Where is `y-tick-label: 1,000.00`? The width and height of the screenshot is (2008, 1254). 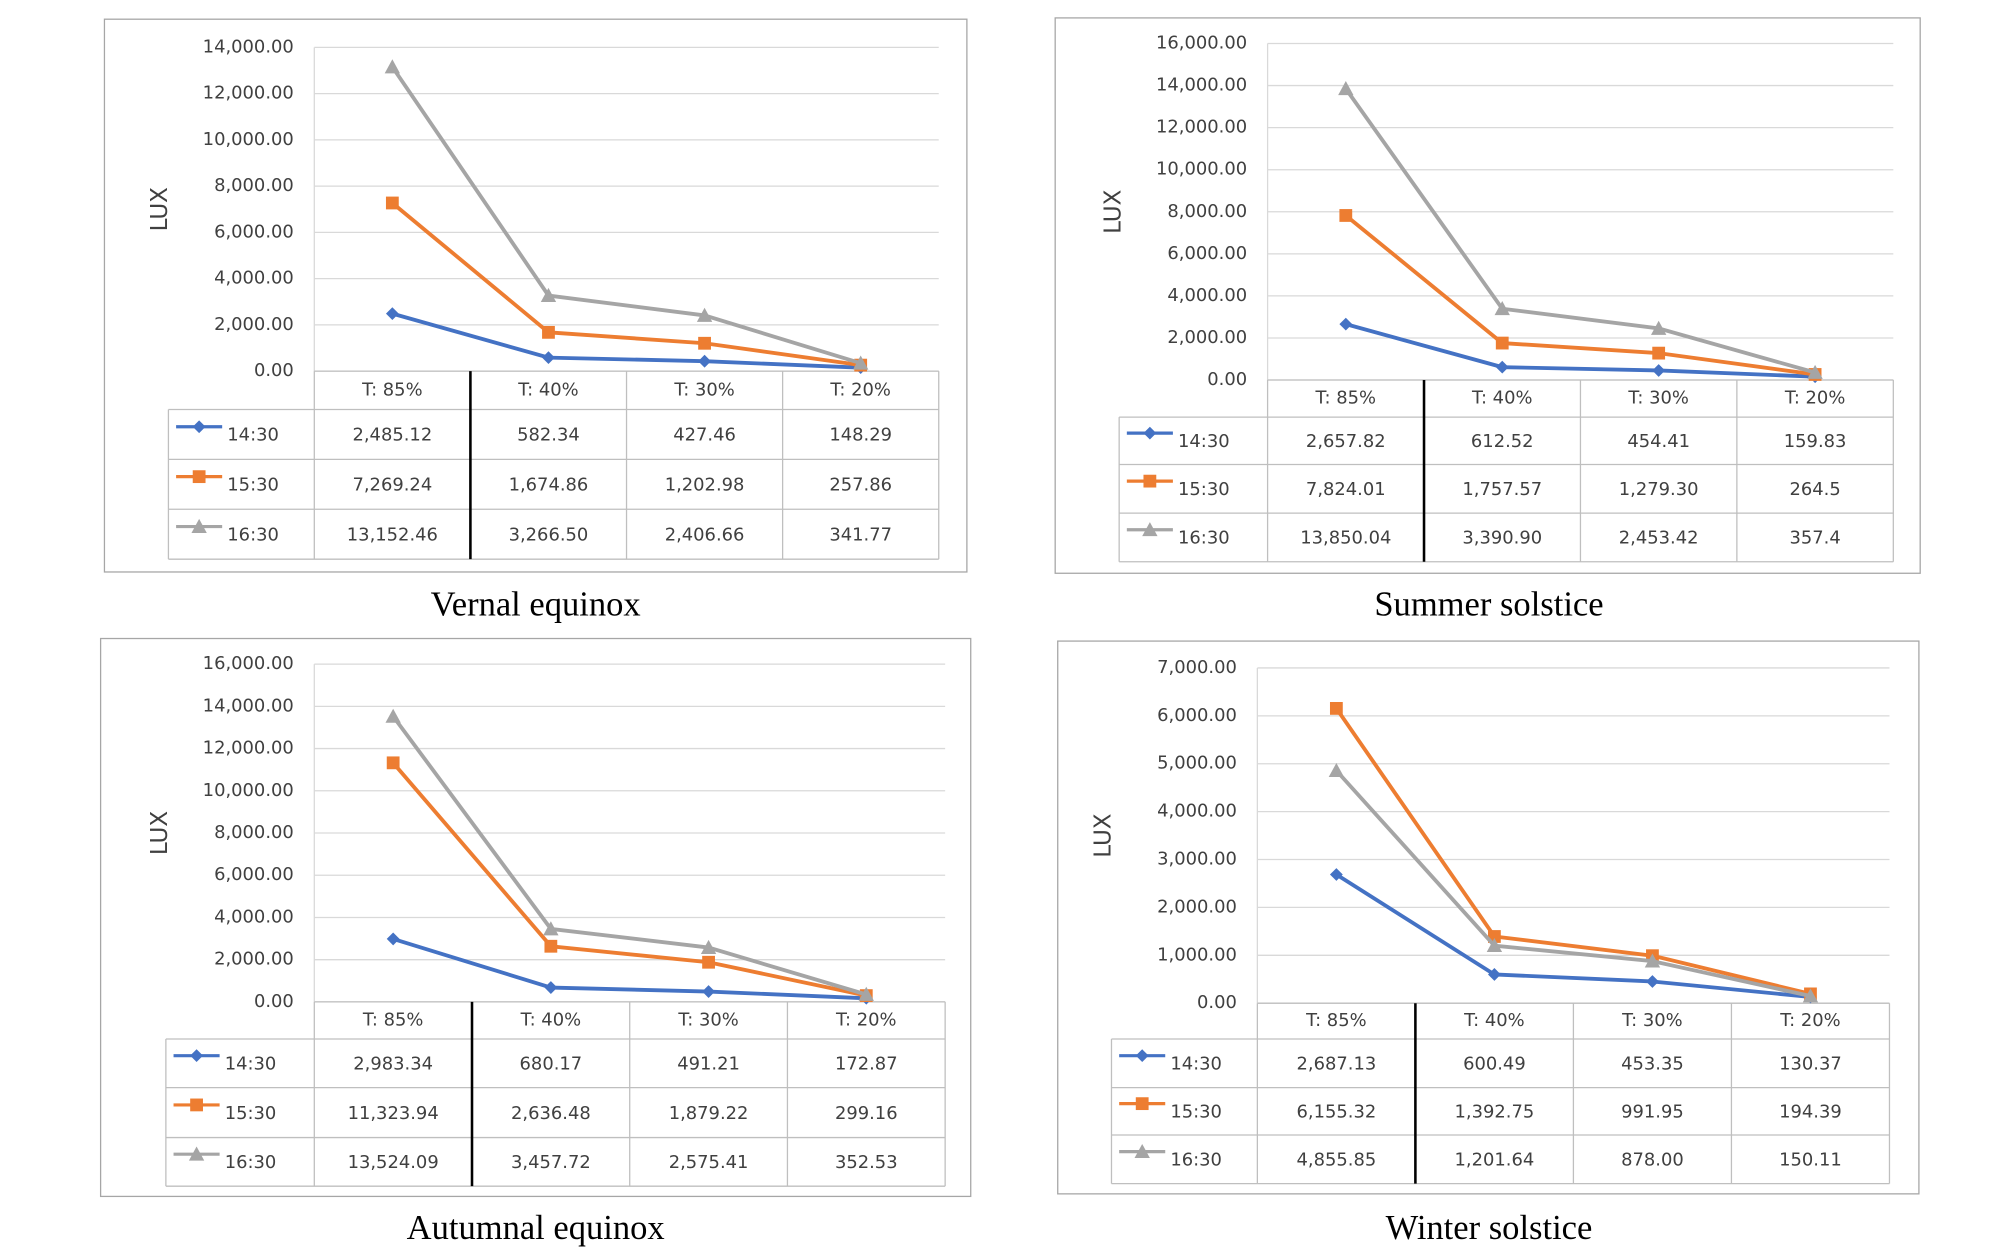
y-tick-label: 1,000.00 is located at coordinates (1197, 954).